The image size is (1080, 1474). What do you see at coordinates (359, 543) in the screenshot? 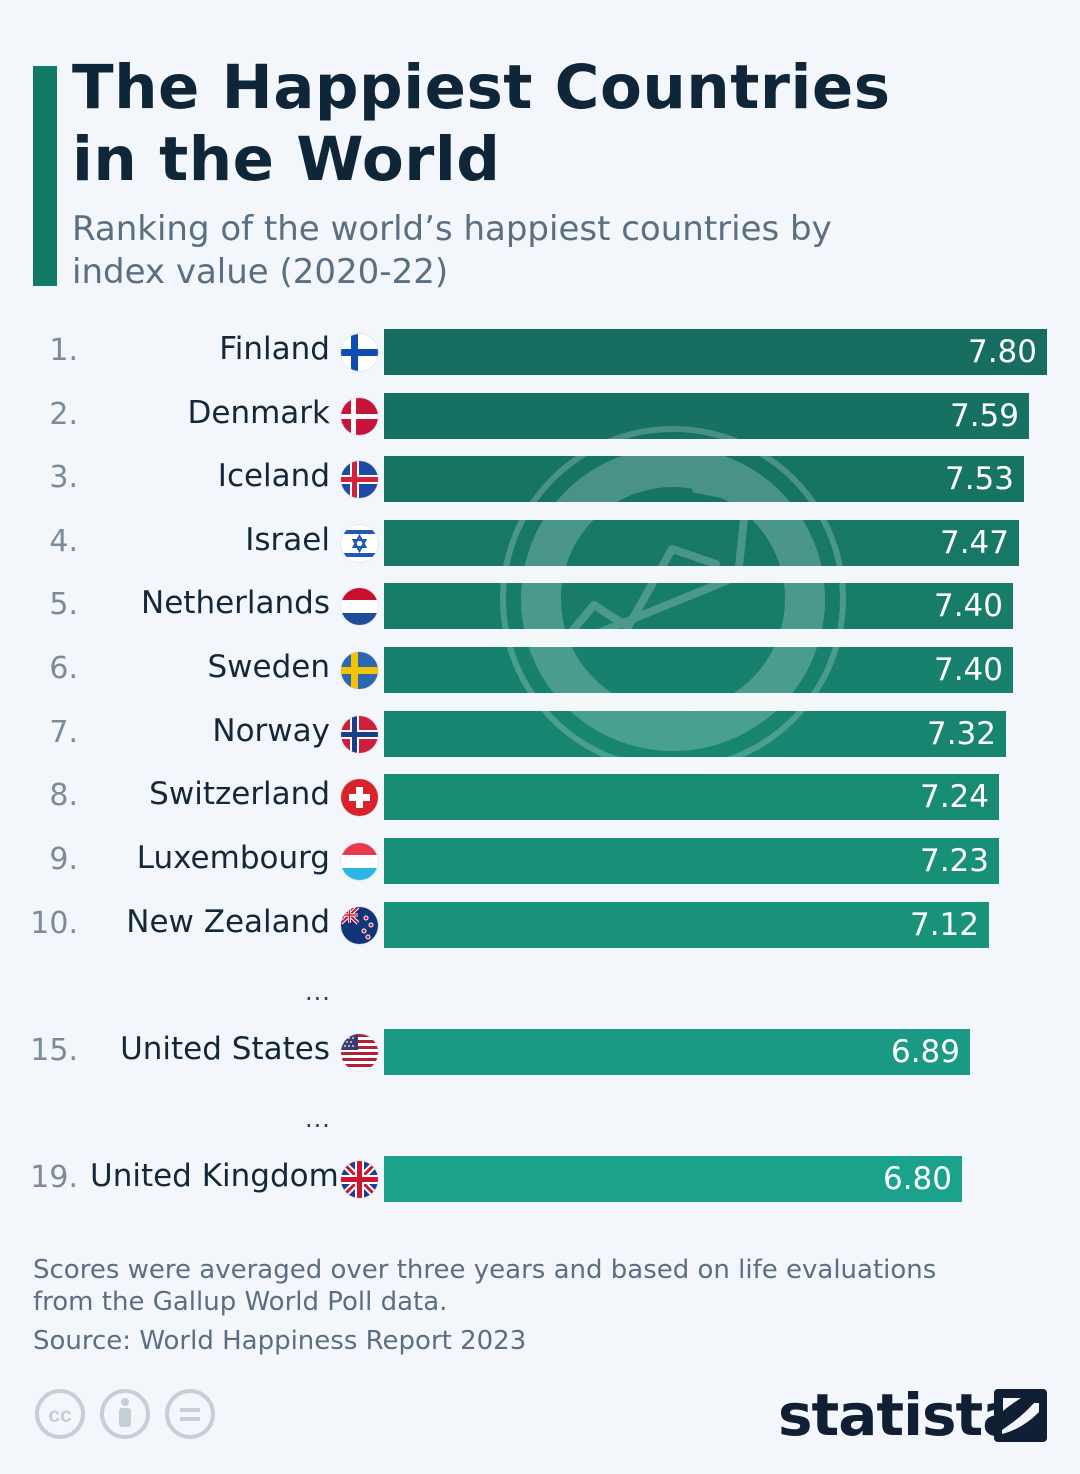
I see `israel-flag-icon` at bounding box center [359, 543].